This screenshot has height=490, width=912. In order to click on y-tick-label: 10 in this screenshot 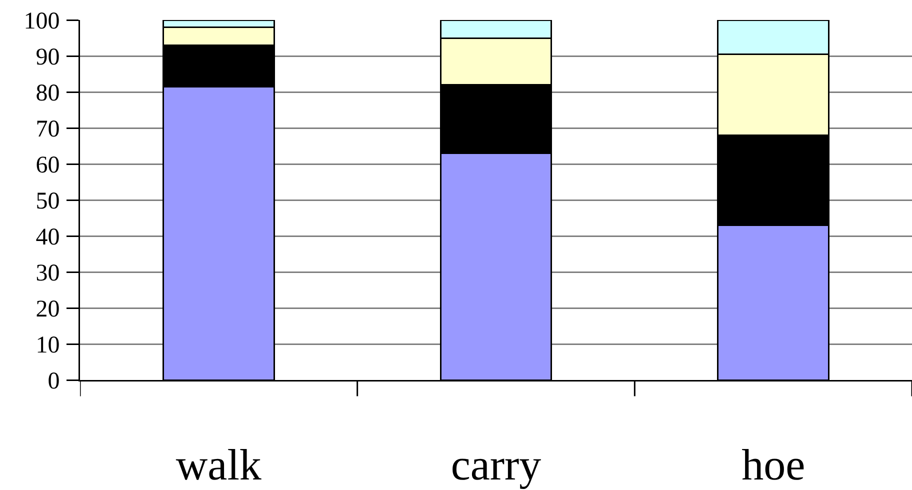, I will do `click(48, 345)`.